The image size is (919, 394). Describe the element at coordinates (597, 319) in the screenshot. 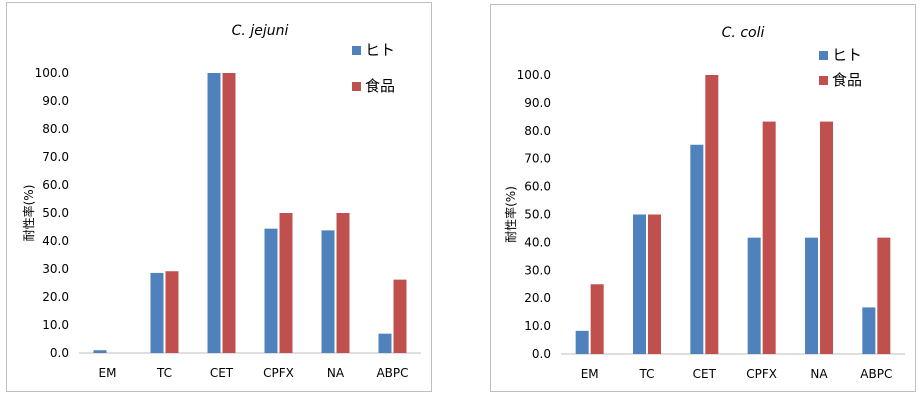

I see `bar-food-em` at that location.